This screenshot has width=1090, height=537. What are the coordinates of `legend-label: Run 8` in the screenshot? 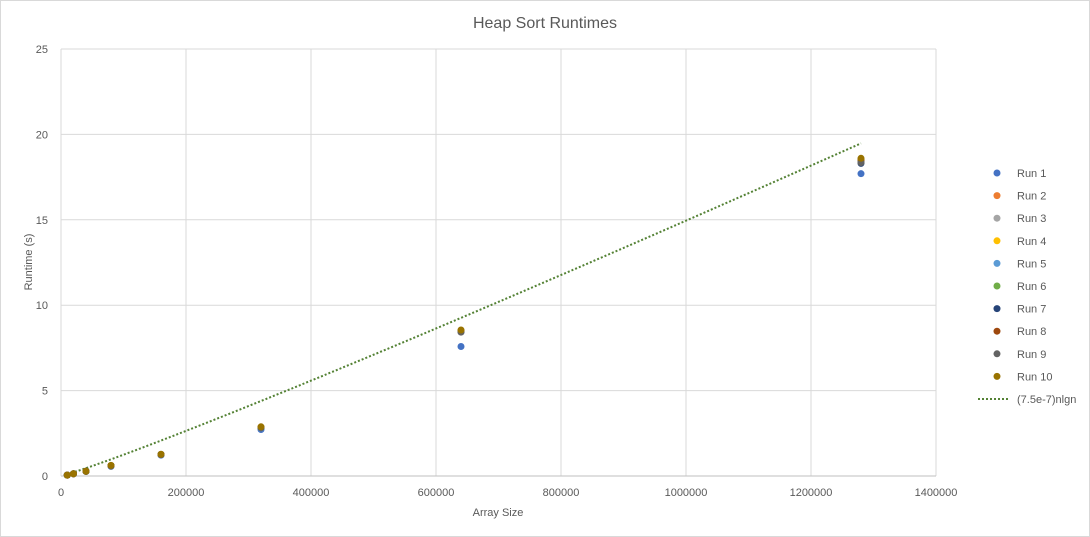 It's located at (1031, 332).